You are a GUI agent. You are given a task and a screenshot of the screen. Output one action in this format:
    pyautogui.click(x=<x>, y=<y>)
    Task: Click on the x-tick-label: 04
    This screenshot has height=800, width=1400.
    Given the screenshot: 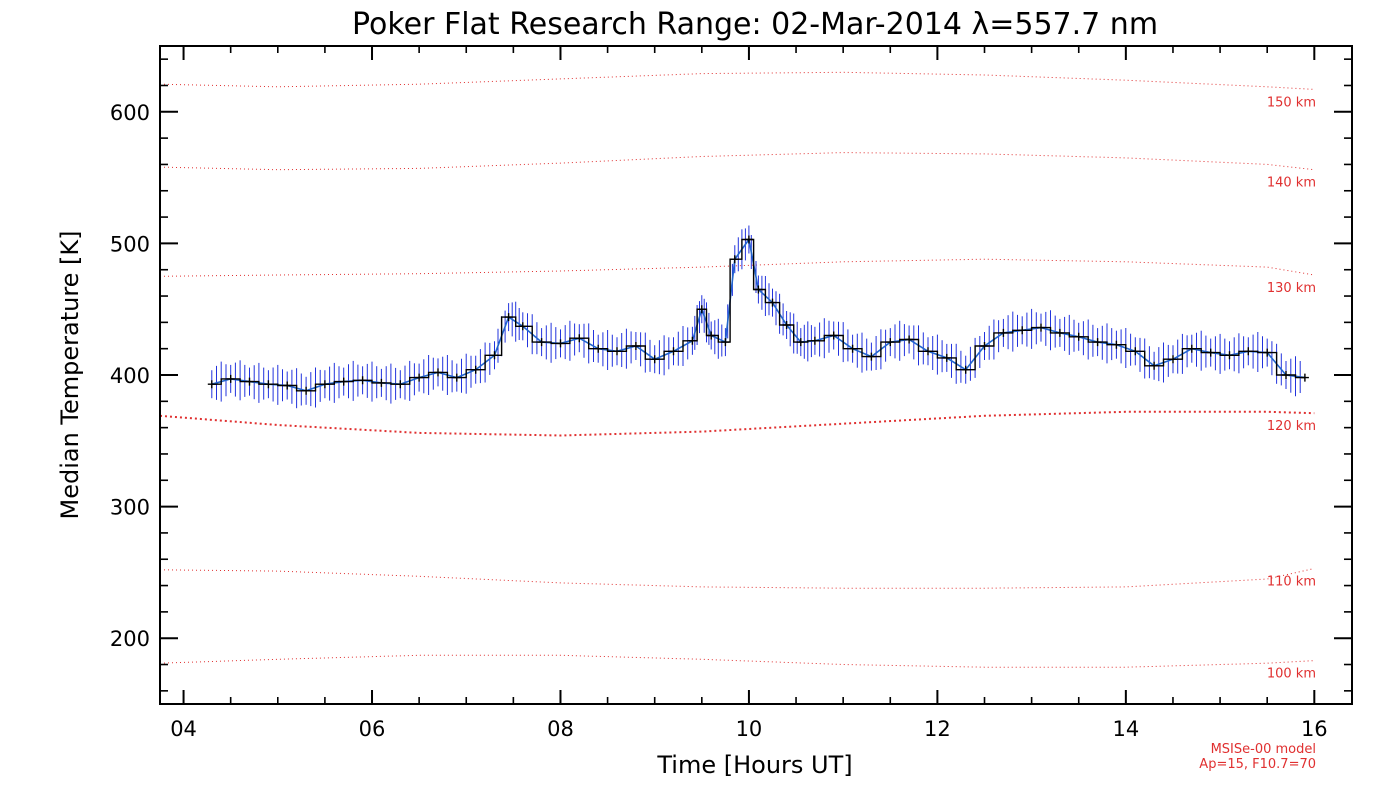 What is the action you would take?
    pyautogui.click(x=183, y=729)
    